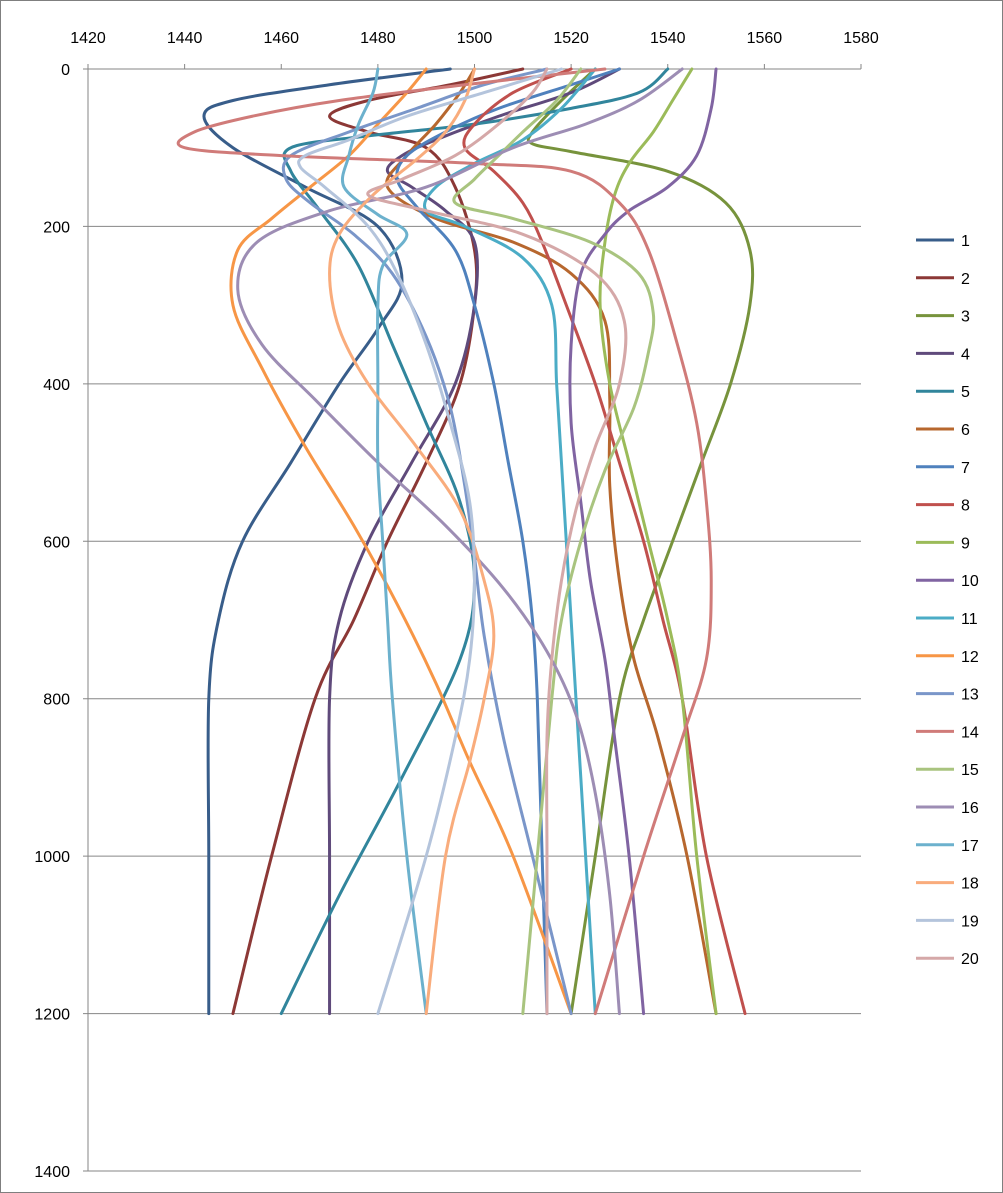  Describe the element at coordinates (965, 317) in the screenshot. I see `legend-label-3: 3` at that location.